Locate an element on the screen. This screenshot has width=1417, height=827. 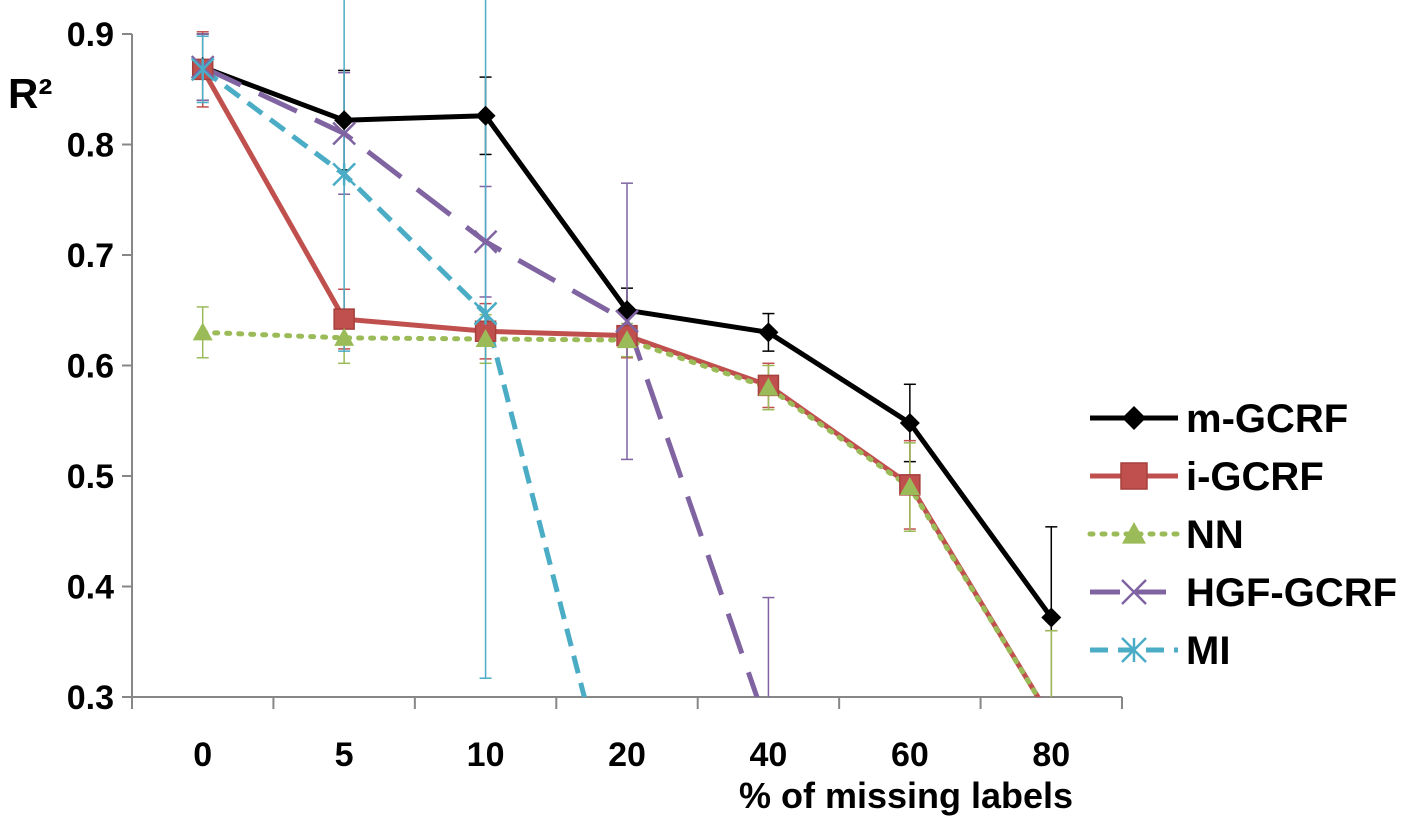
legend-item: m-GCRF is located at coordinates (1219, 419).